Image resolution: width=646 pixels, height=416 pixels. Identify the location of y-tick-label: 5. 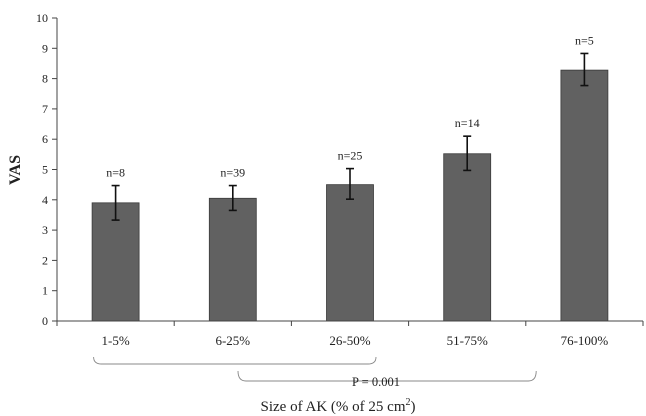
(45, 170).